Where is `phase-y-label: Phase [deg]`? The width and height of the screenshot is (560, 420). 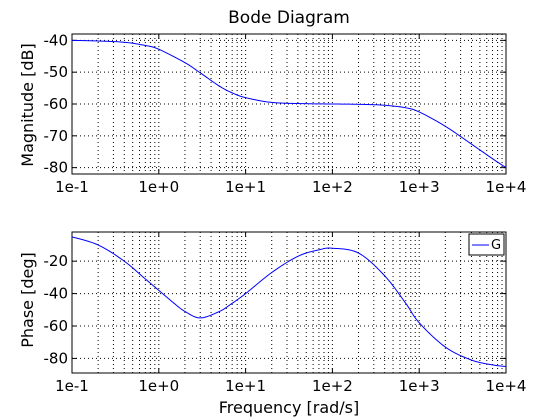 phase-y-label: Phase [deg] is located at coordinates (27, 300).